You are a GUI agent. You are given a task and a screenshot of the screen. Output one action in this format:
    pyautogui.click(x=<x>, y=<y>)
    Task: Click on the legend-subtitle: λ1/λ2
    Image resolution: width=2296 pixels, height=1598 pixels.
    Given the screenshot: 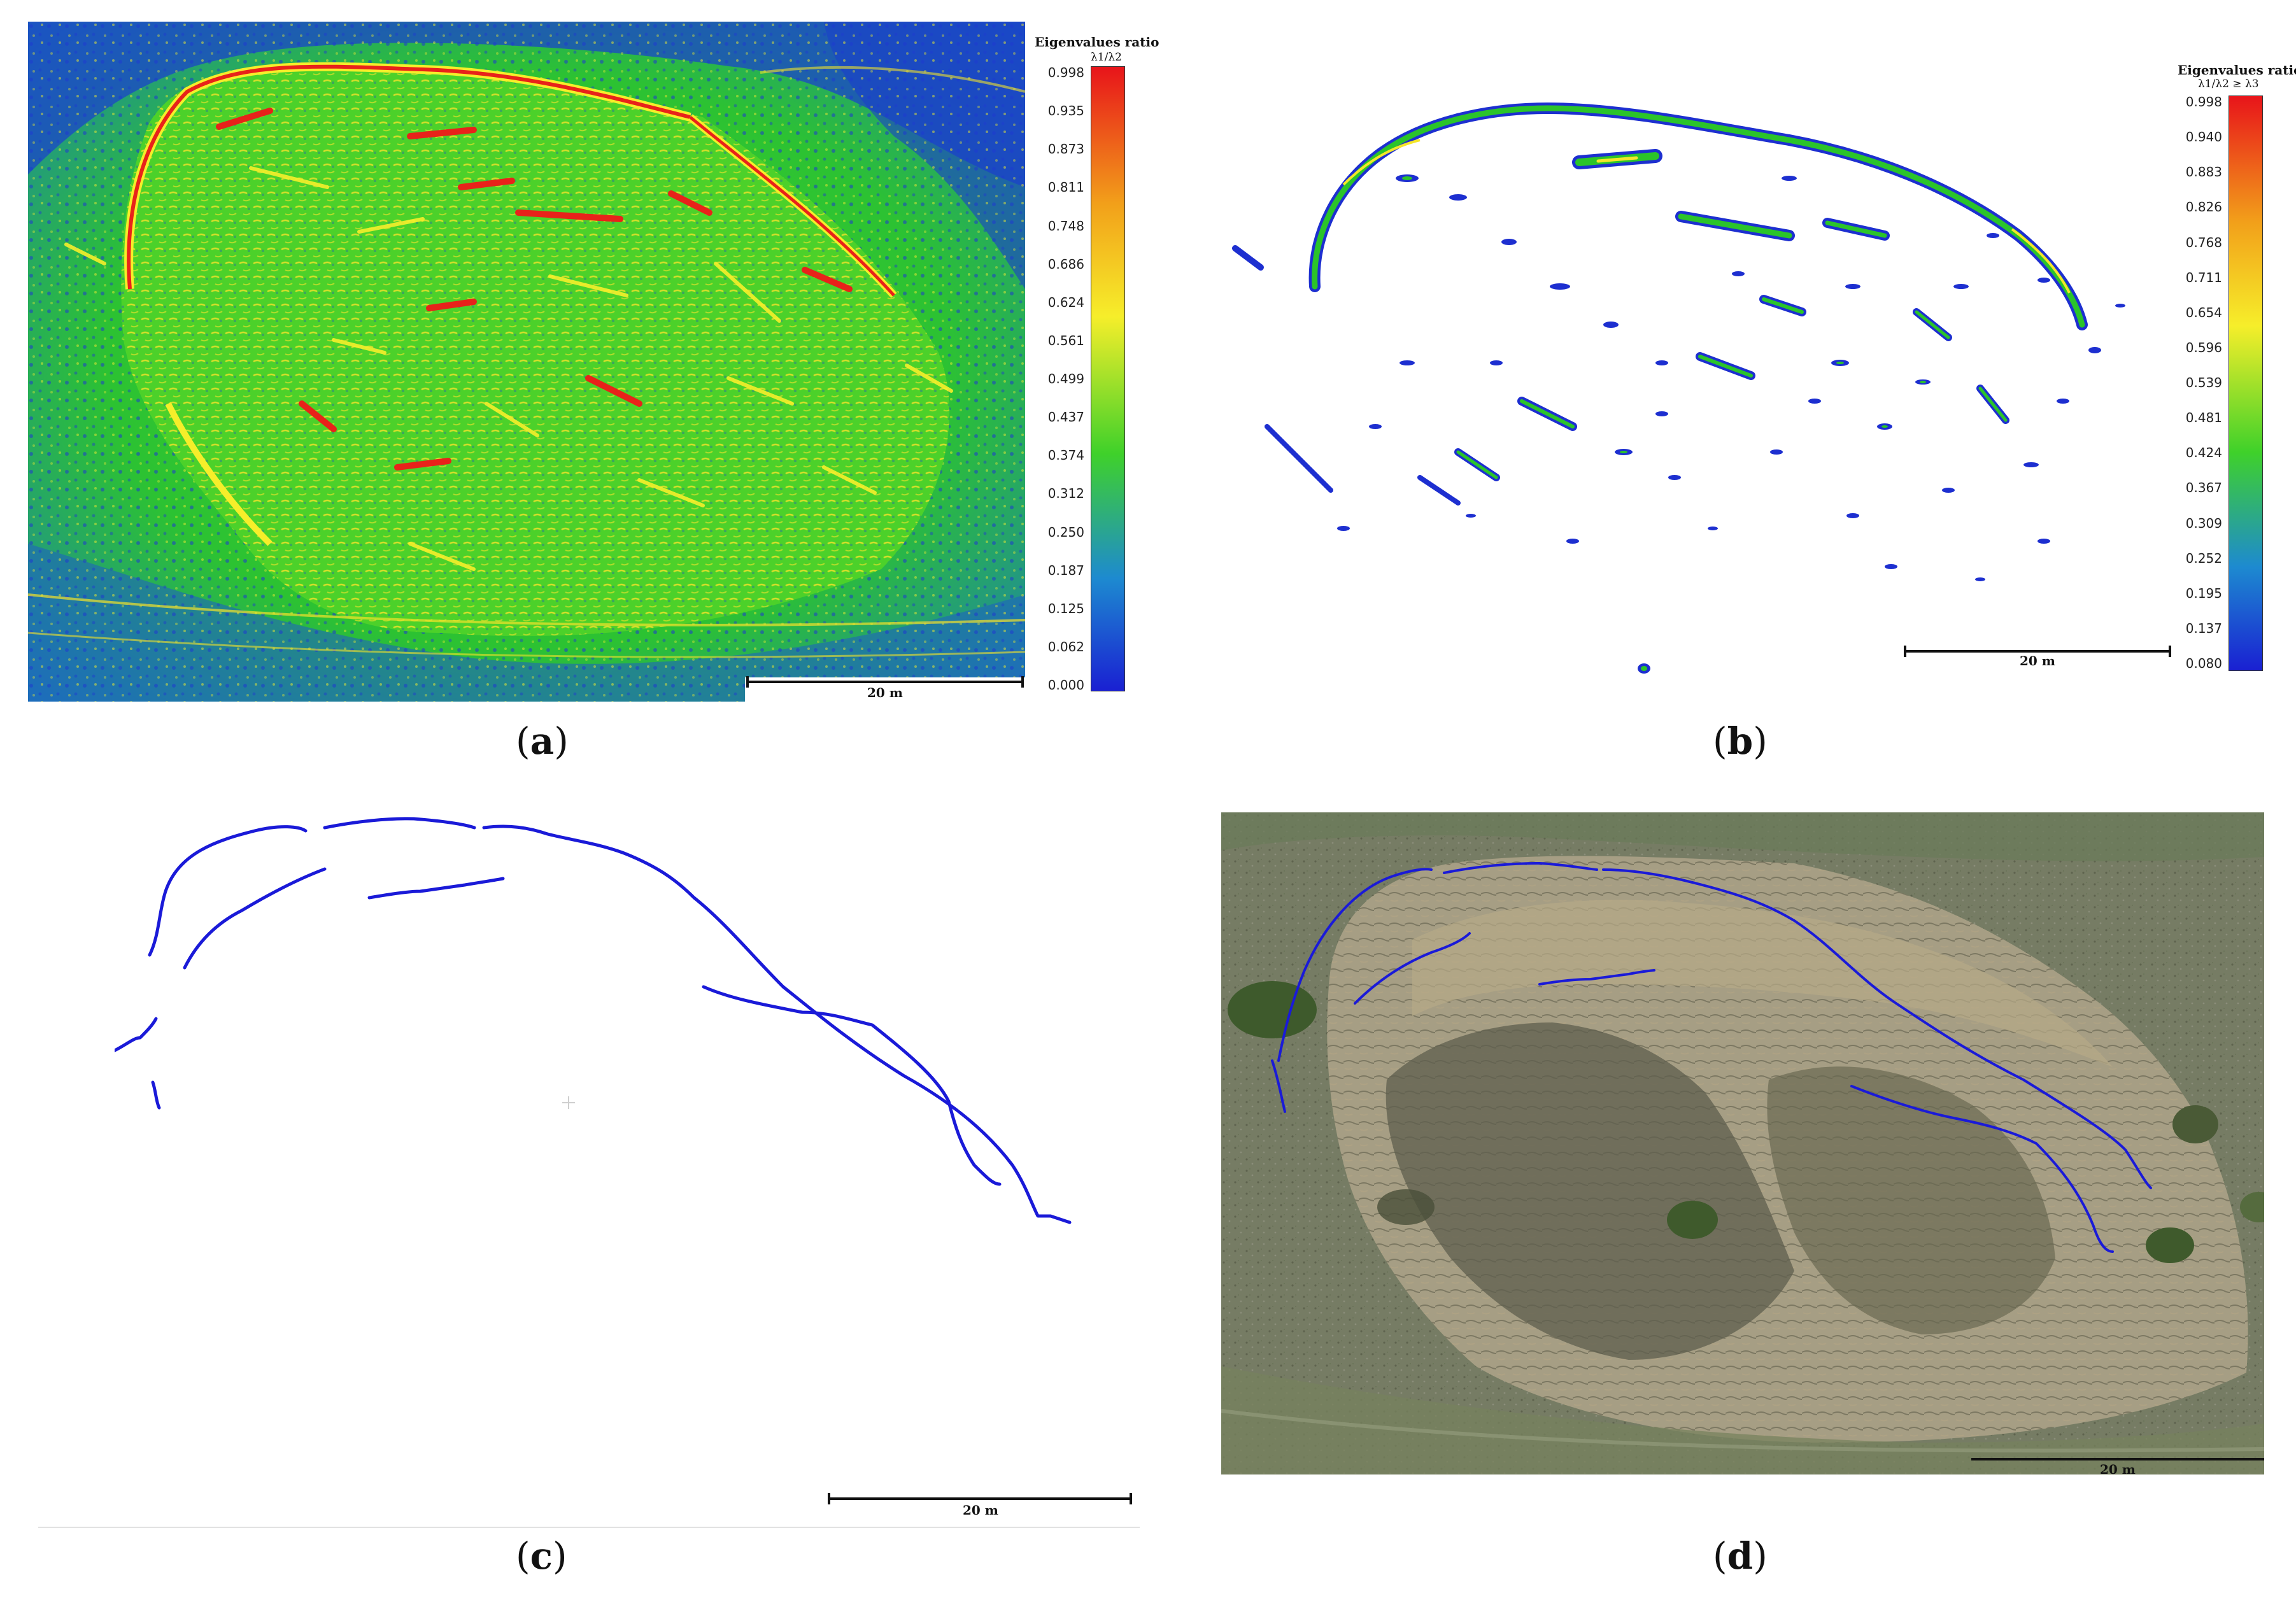 What is the action you would take?
    pyautogui.click(x=1106, y=57)
    